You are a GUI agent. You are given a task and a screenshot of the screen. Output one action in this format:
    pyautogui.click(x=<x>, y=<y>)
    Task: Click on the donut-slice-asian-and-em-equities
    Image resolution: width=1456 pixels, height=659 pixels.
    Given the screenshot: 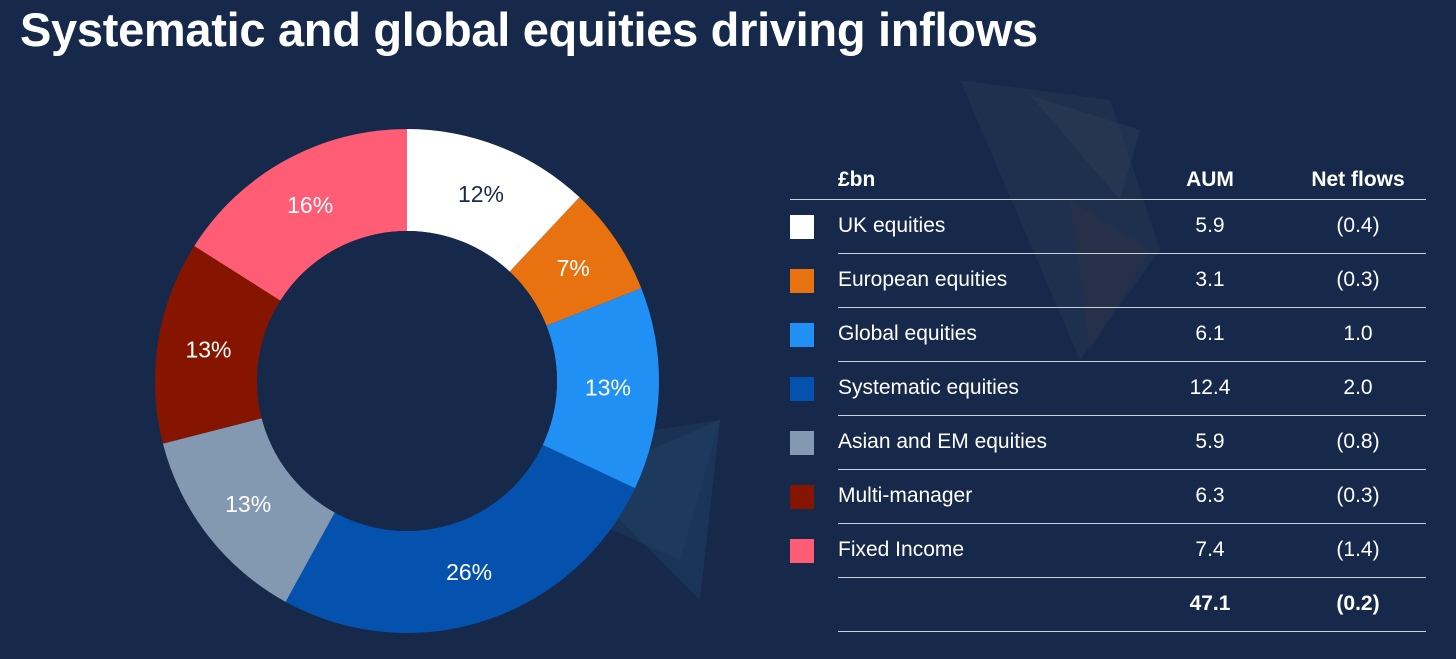 What is the action you would take?
    pyautogui.click(x=248, y=510)
    